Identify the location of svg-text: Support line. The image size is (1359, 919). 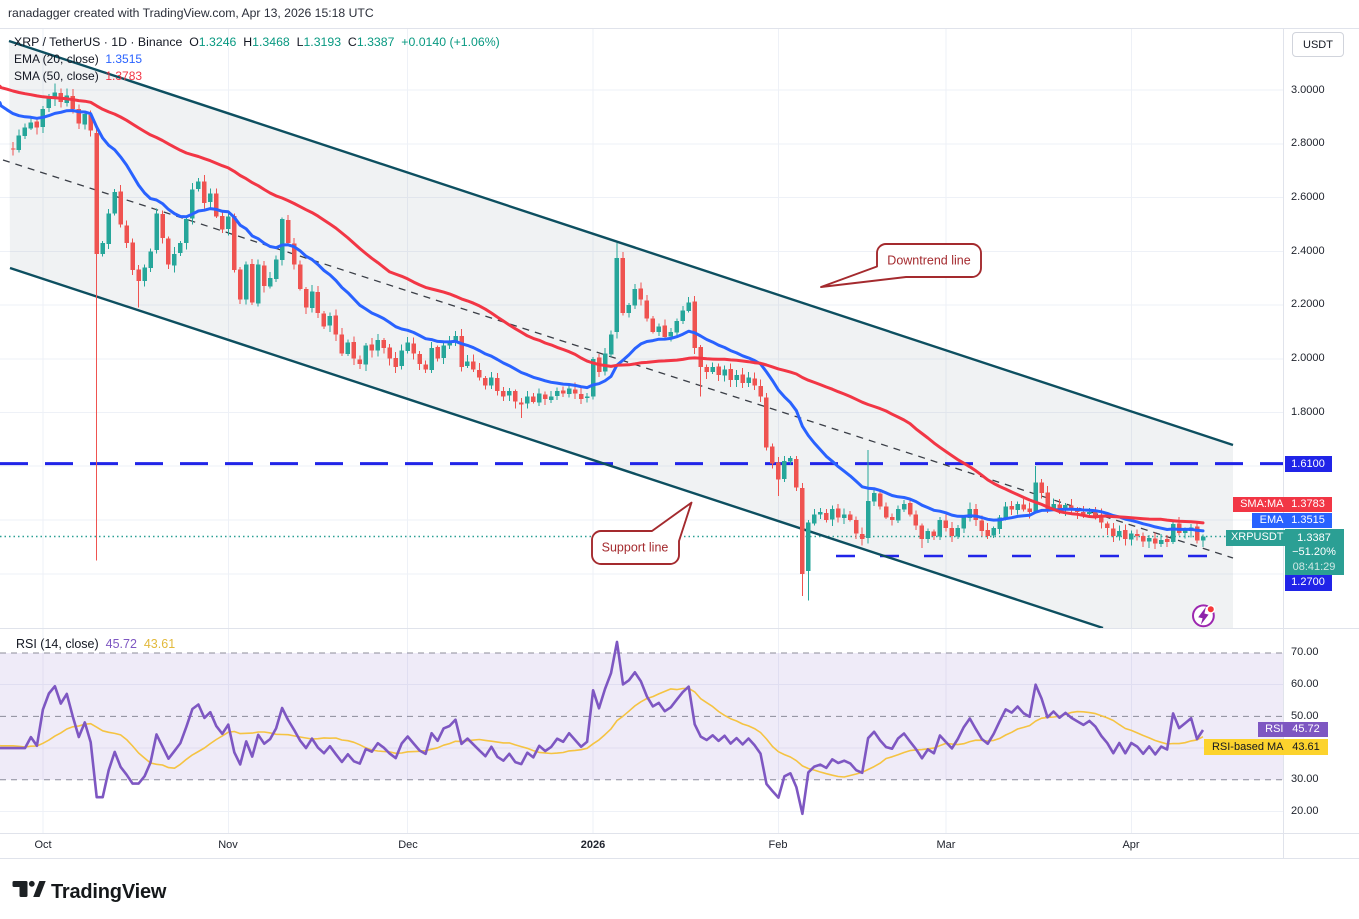
(635, 548).